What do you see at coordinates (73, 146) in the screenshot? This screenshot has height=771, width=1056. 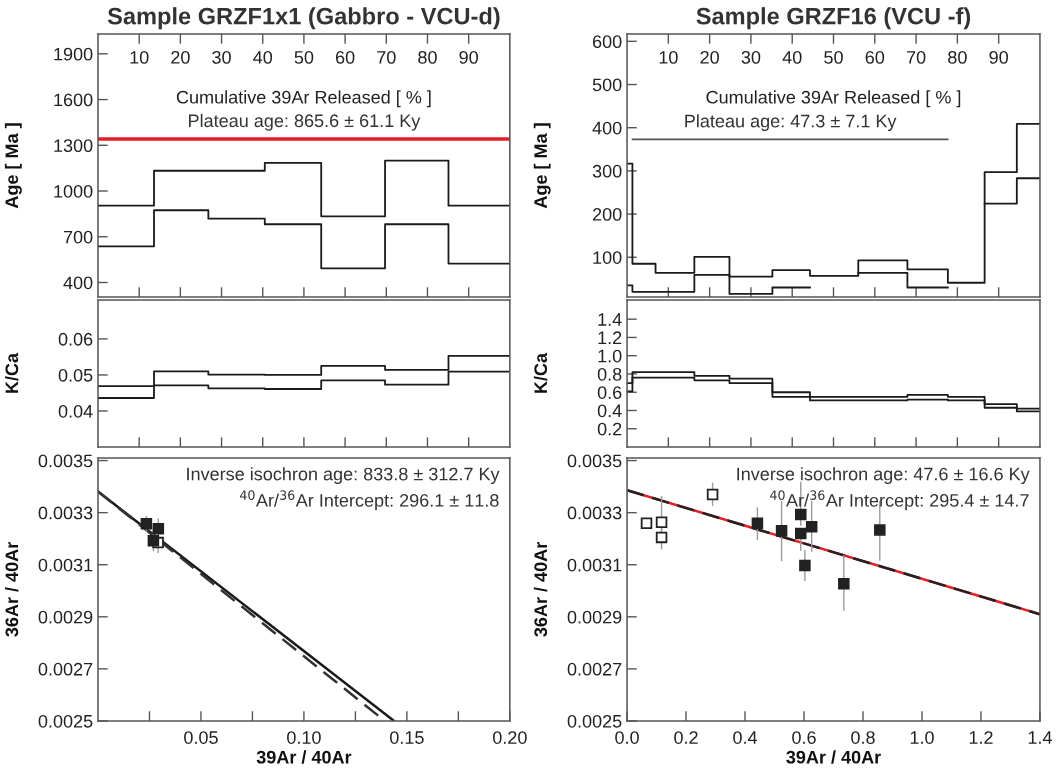 I see `y-tick-label: 1300` at bounding box center [73, 146].